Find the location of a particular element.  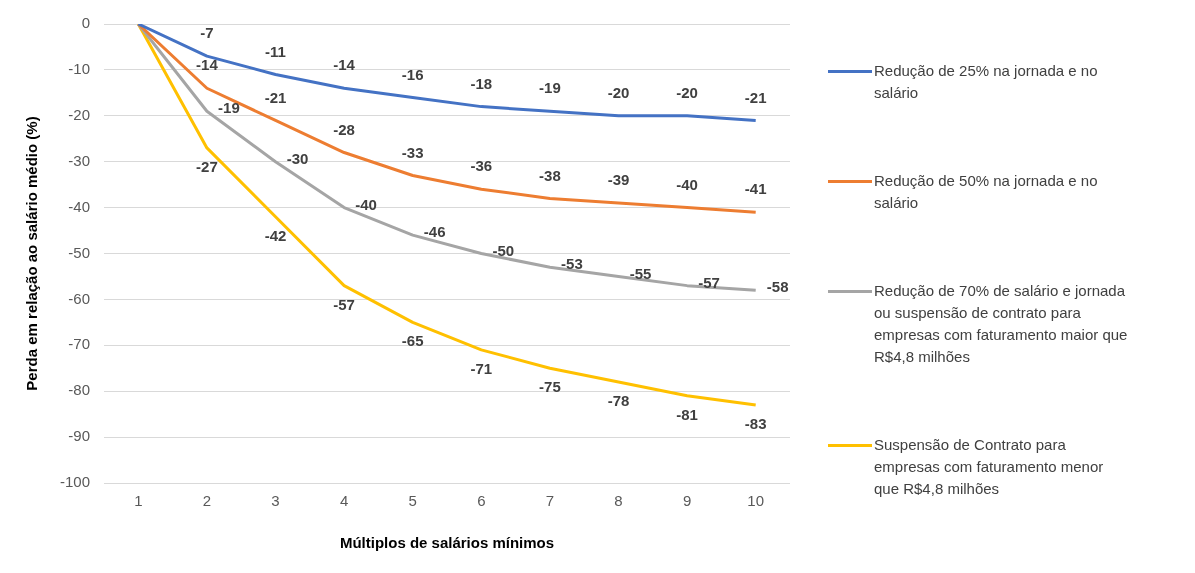

data-label: -53 is located at coordinates (572, 264).